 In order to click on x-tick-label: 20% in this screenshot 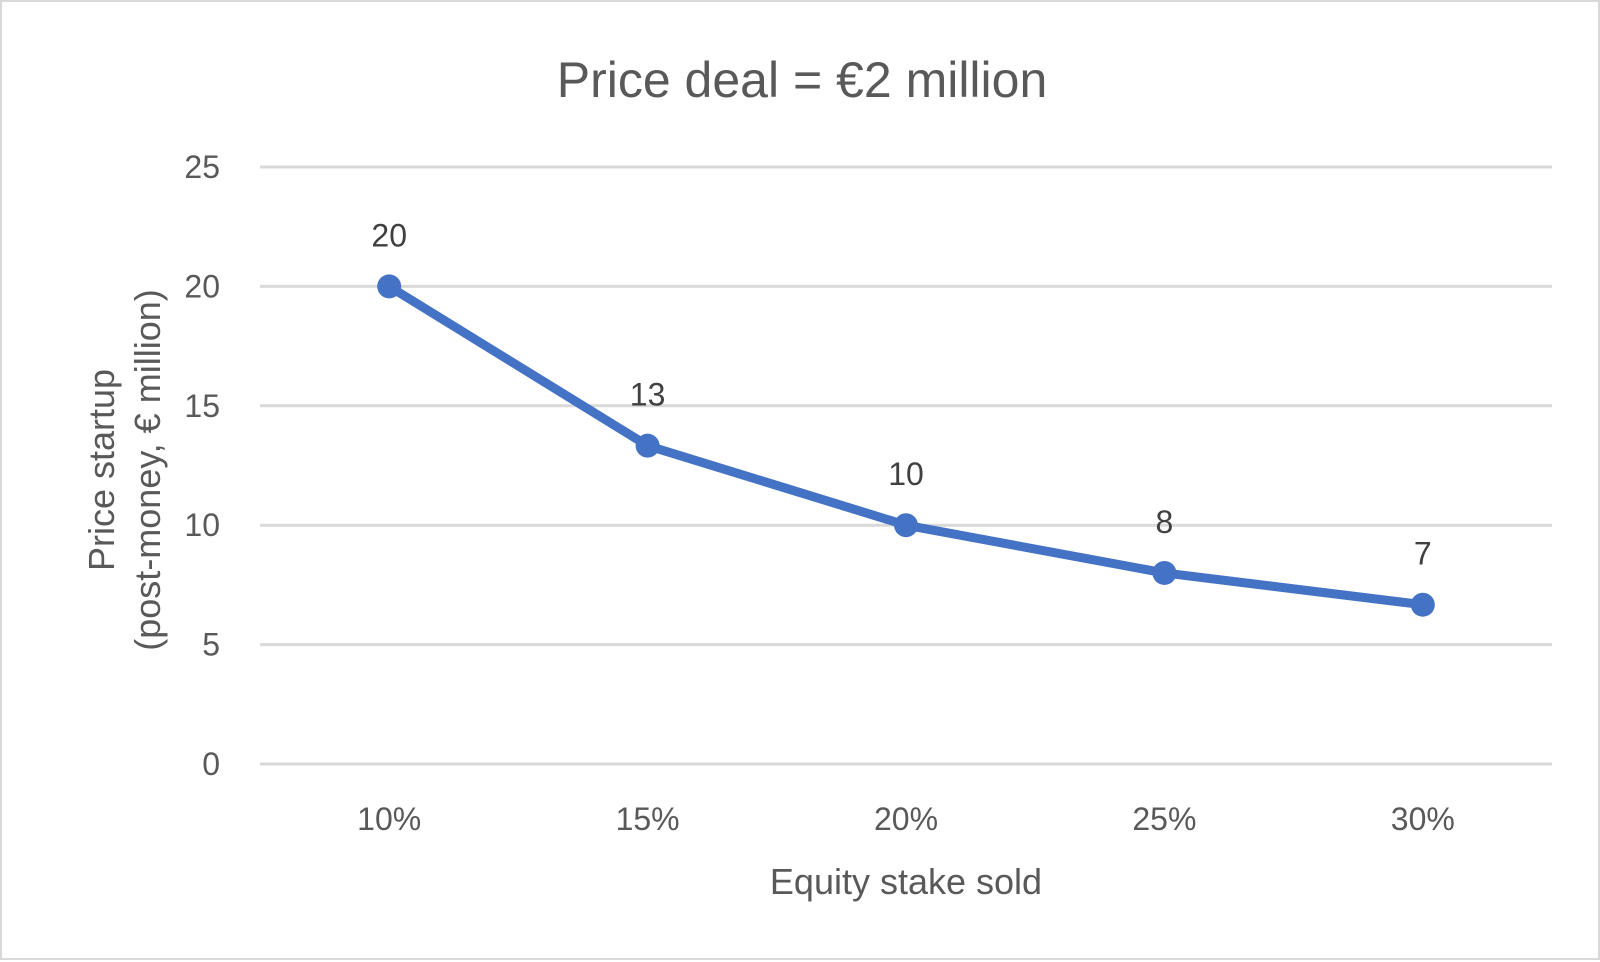, I will do `click(906, 819)`.